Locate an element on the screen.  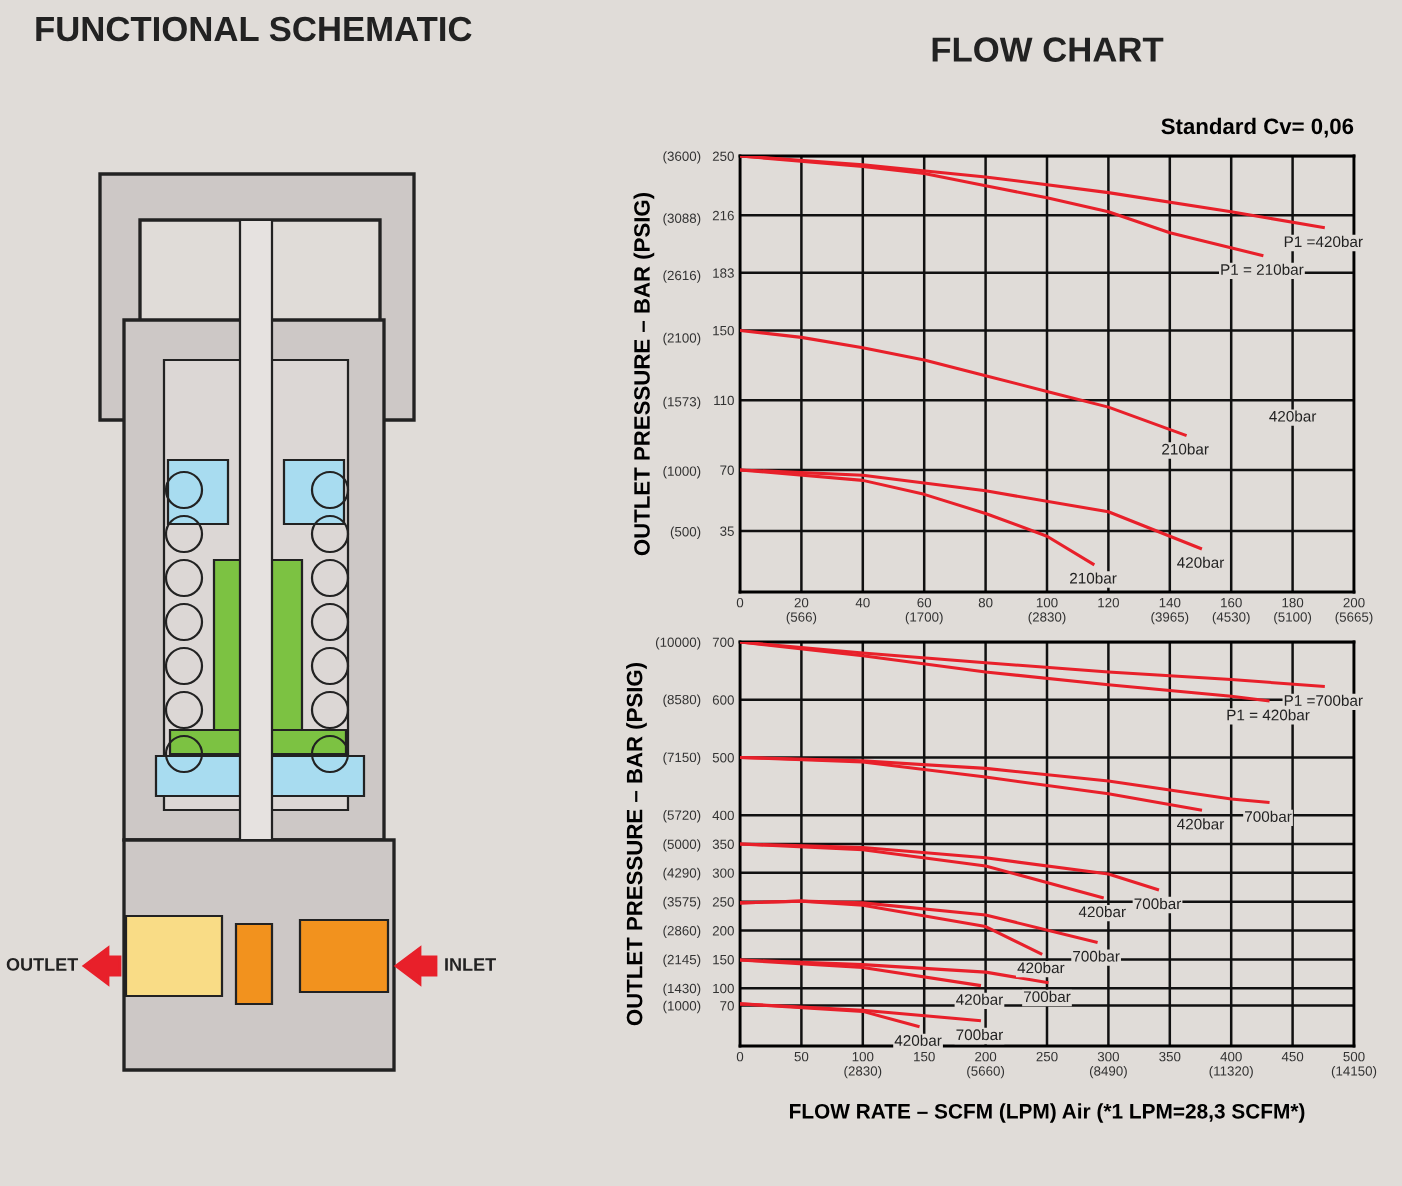
text: OUTLET is located at coordinates (42, 964).